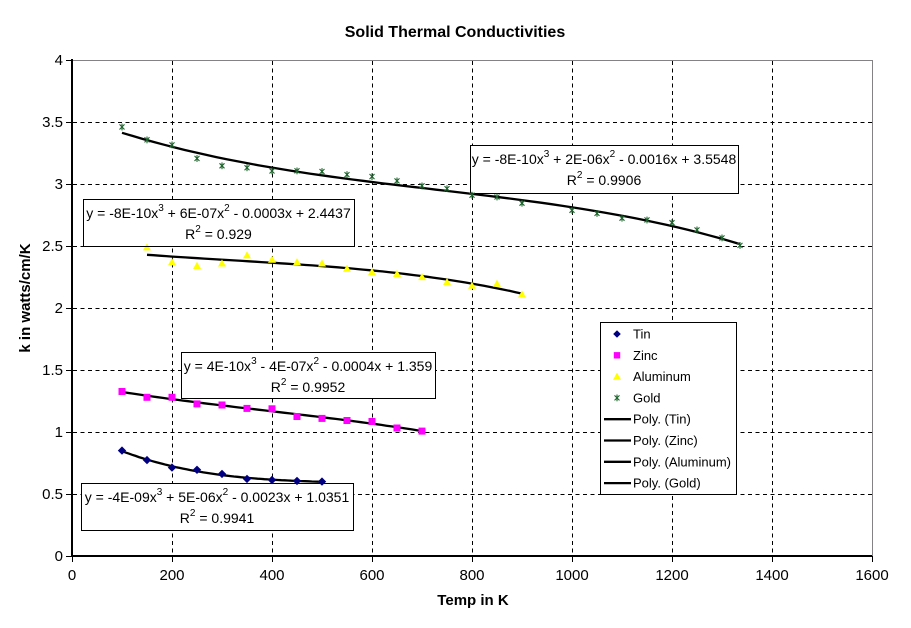 The width and height of the screenshot is (911, 628). Describe the element at coordinates (52, 246) in the screenshot. I see `svg-text: 2.5` at that location.